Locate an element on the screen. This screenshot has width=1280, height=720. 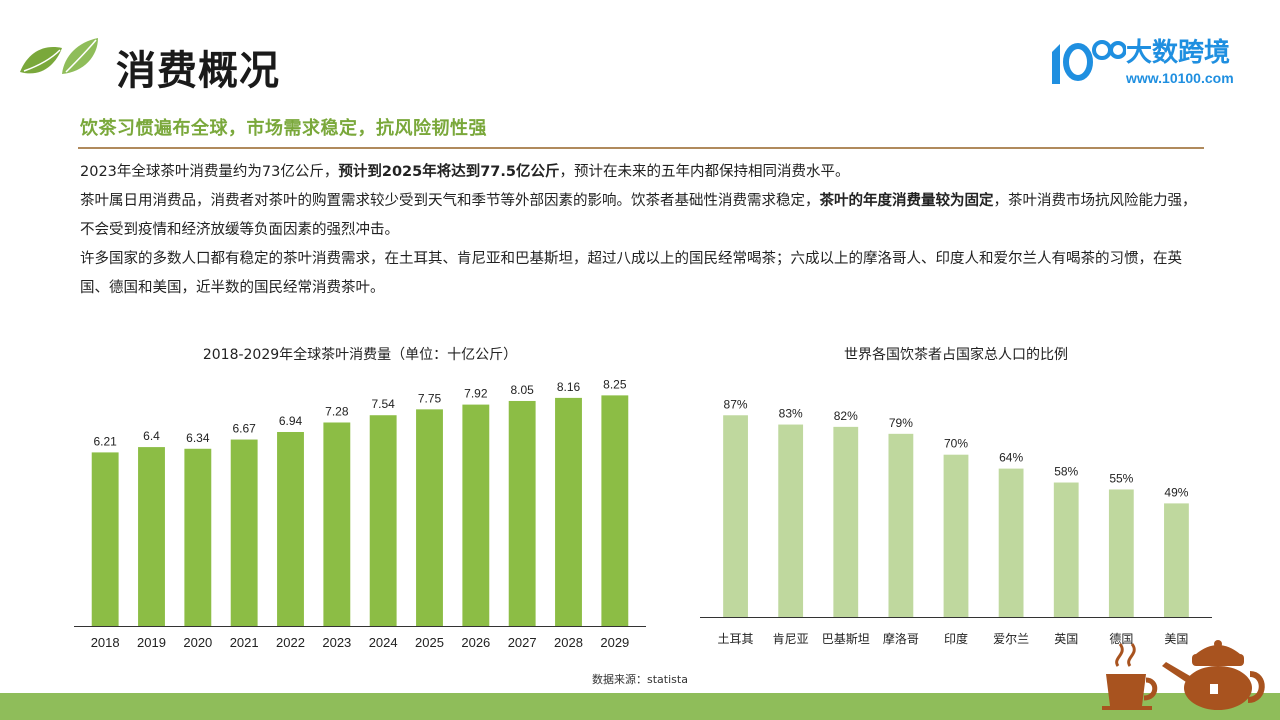
brand-name: 大数跨境 is located at coordinates (1178, 53).